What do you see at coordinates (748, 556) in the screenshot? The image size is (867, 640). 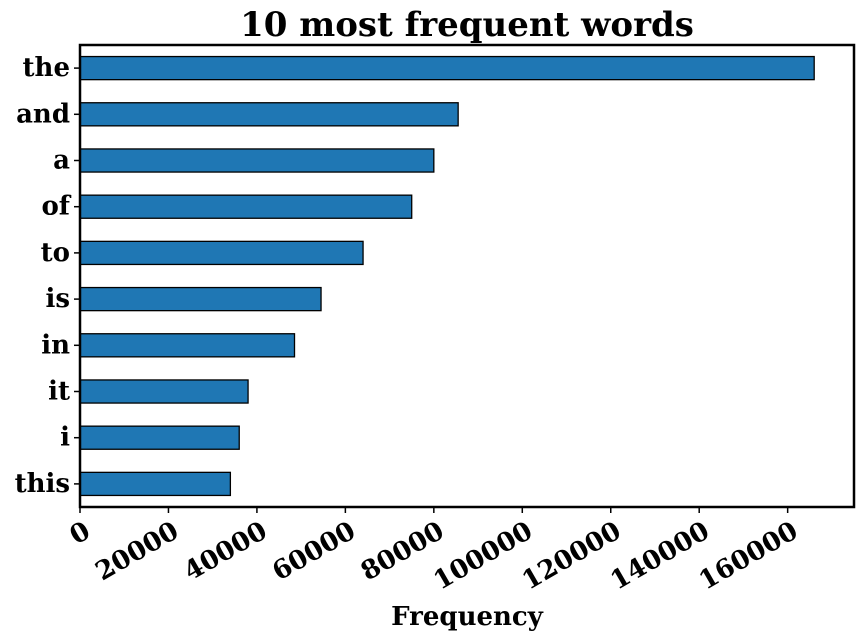 I see `x-tick-label: 160000` at bounding box center [748, 556].